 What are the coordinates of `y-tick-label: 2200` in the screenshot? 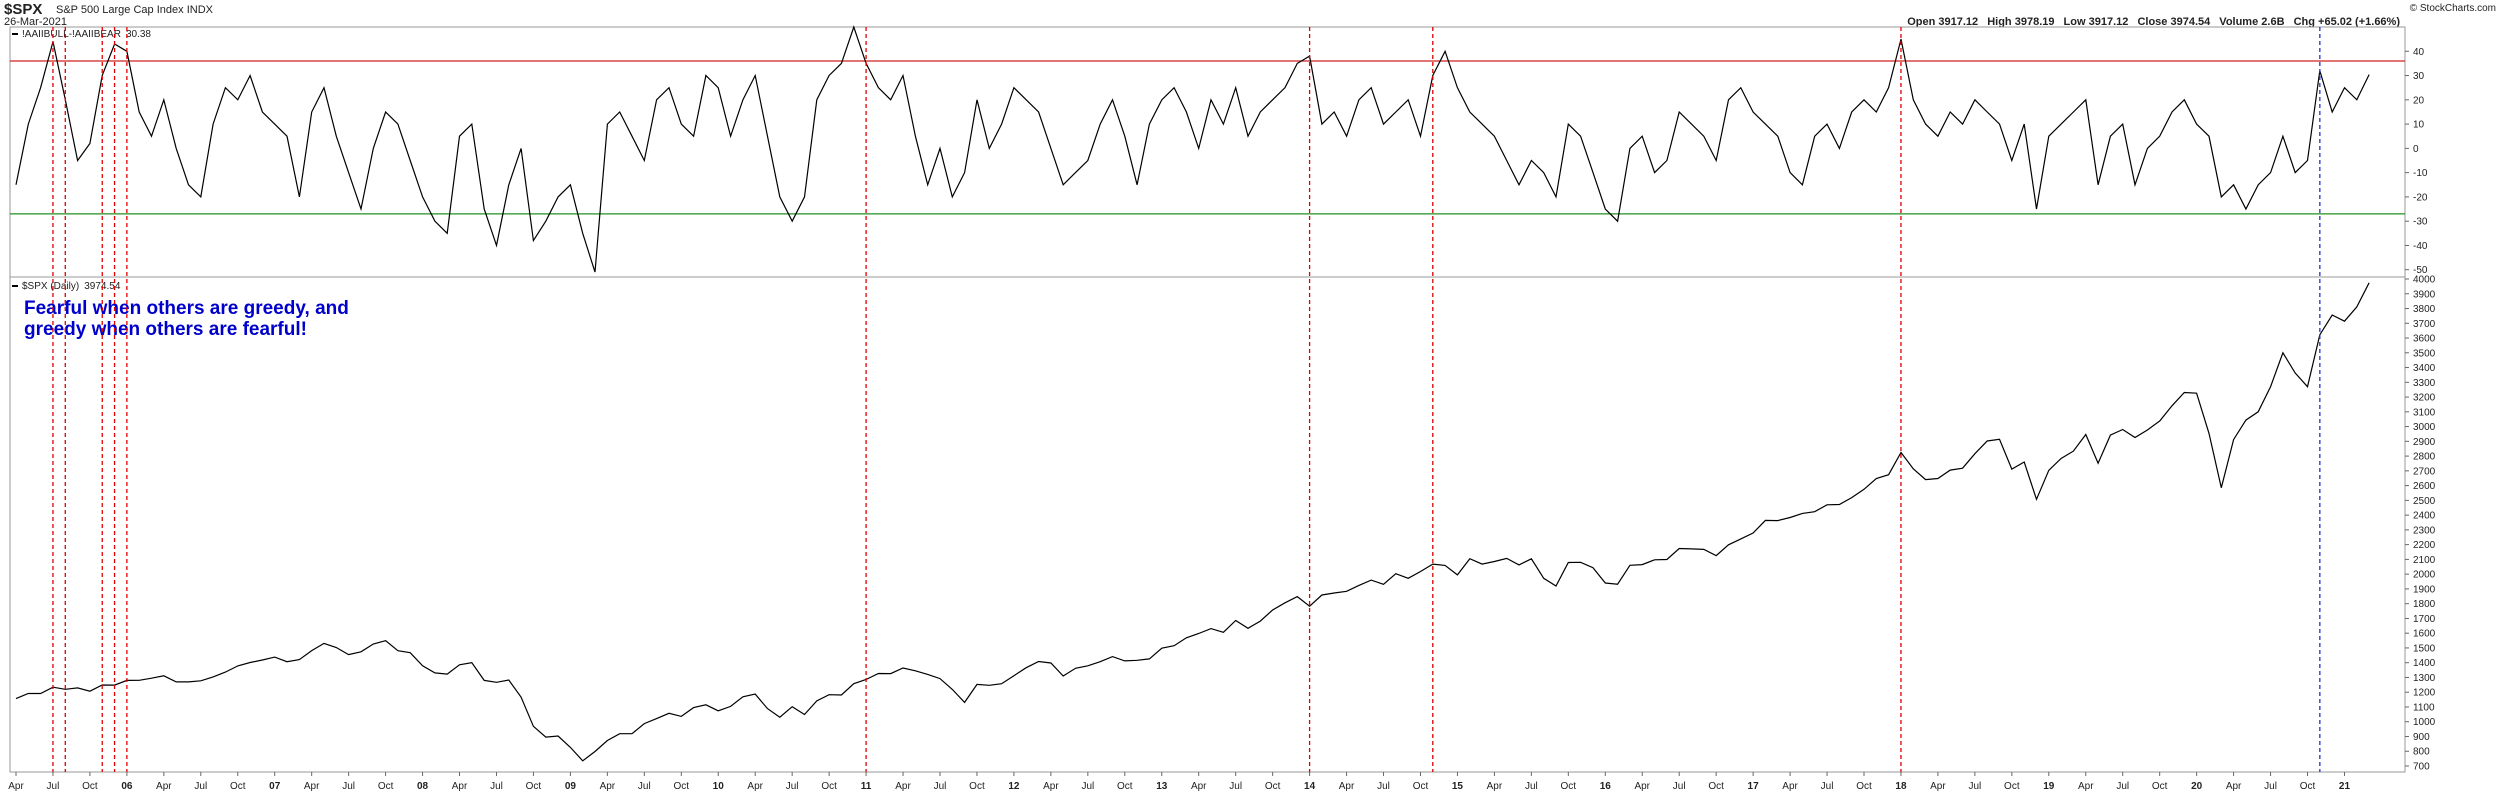 It's located at (2424, 545).